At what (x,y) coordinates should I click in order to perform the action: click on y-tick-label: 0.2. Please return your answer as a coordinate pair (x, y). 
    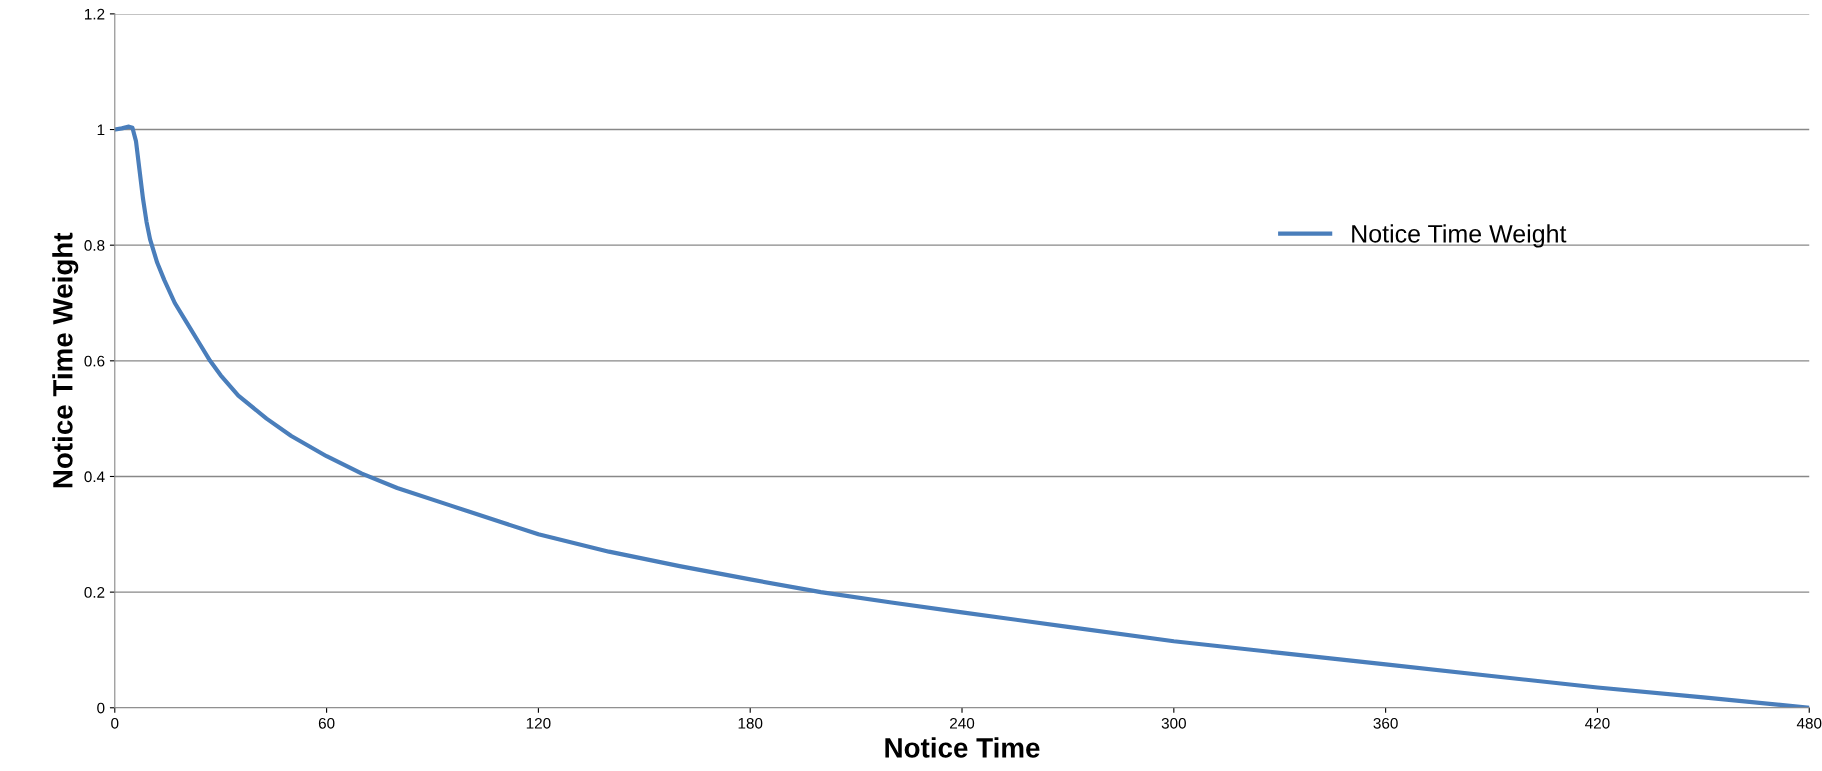
    Looking at the image, I should click on (94, 592).